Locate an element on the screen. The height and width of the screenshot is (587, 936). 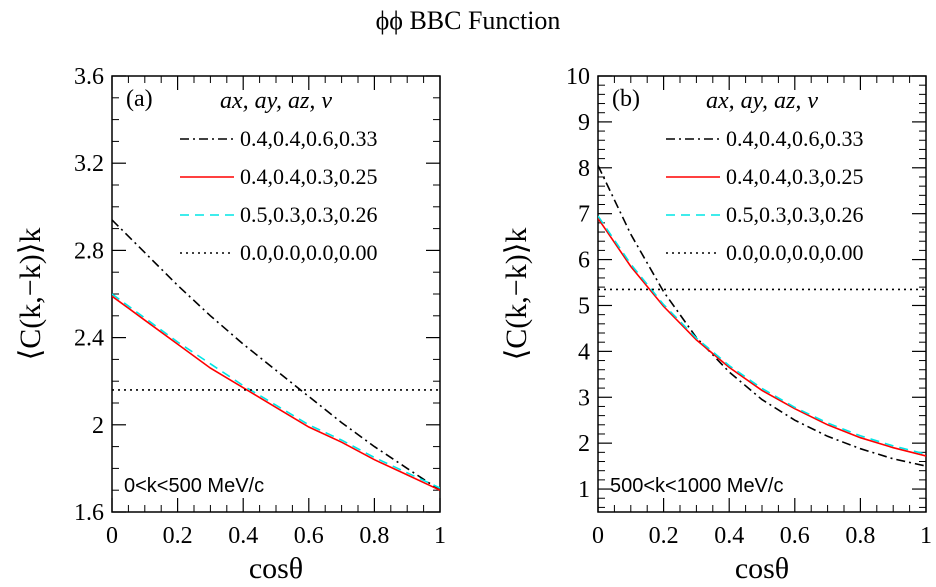
panel-label: (a) is located at coordinates (139, 99).